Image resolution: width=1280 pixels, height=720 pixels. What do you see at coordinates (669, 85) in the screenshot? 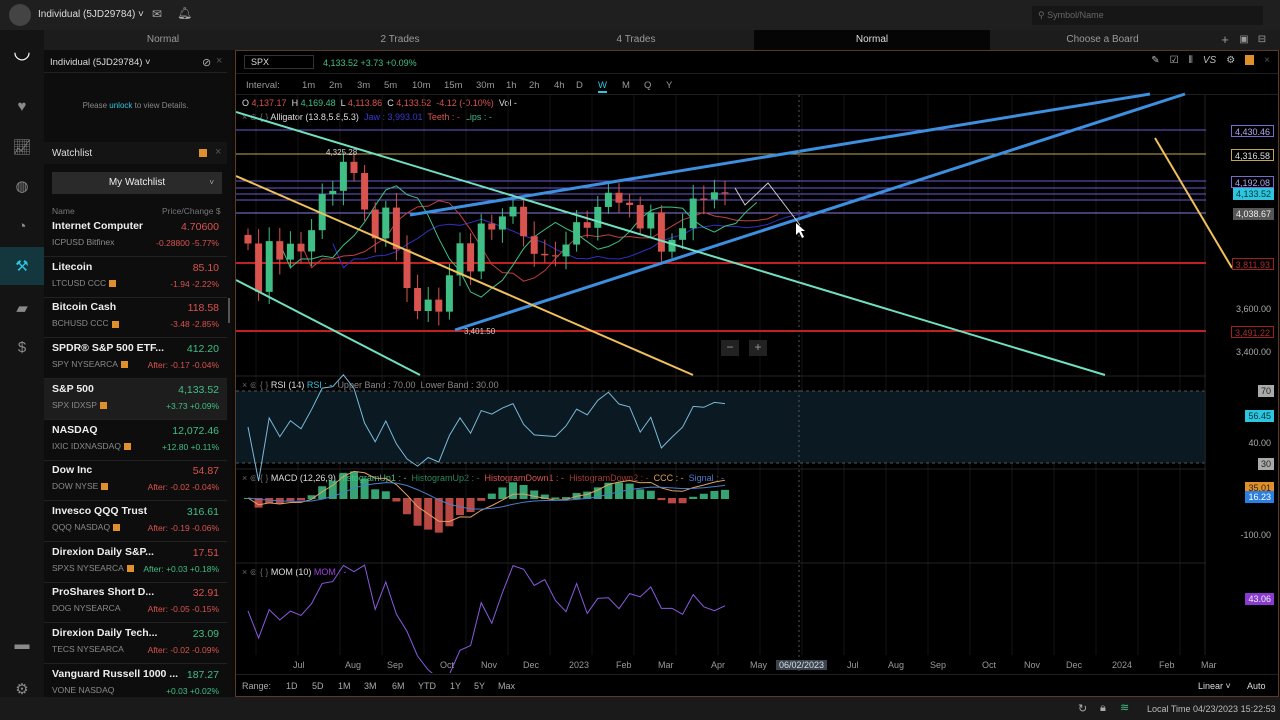
I see `interval-Y: Y` at bounding box center [669, 85].